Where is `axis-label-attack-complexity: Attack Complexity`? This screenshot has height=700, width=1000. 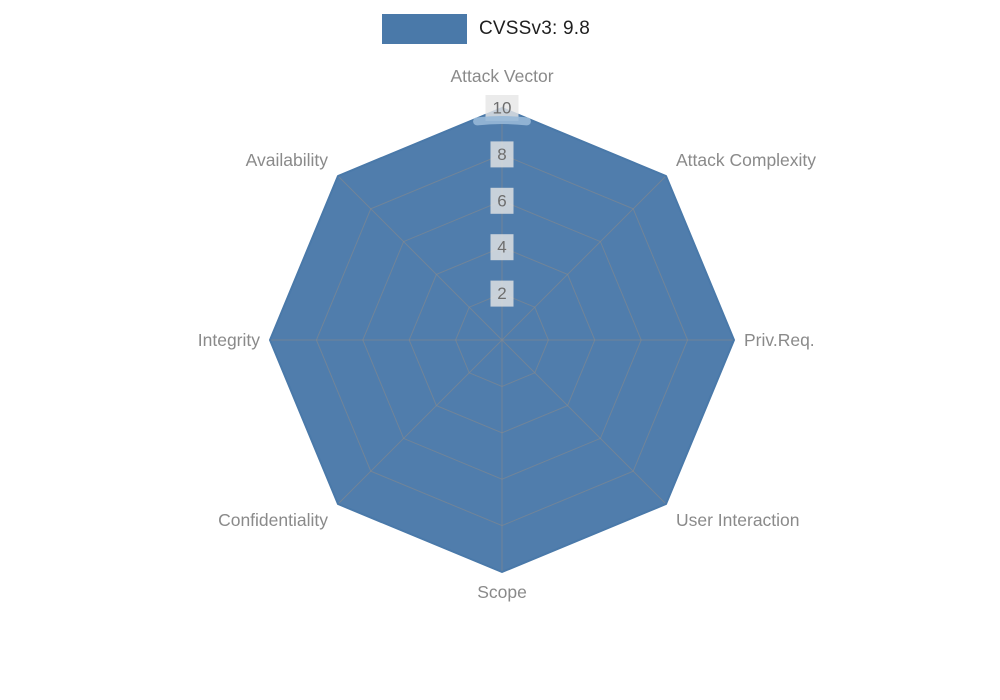
axis-label-attack-complexity: Attack Complexity is located at coordinates (746, 160).